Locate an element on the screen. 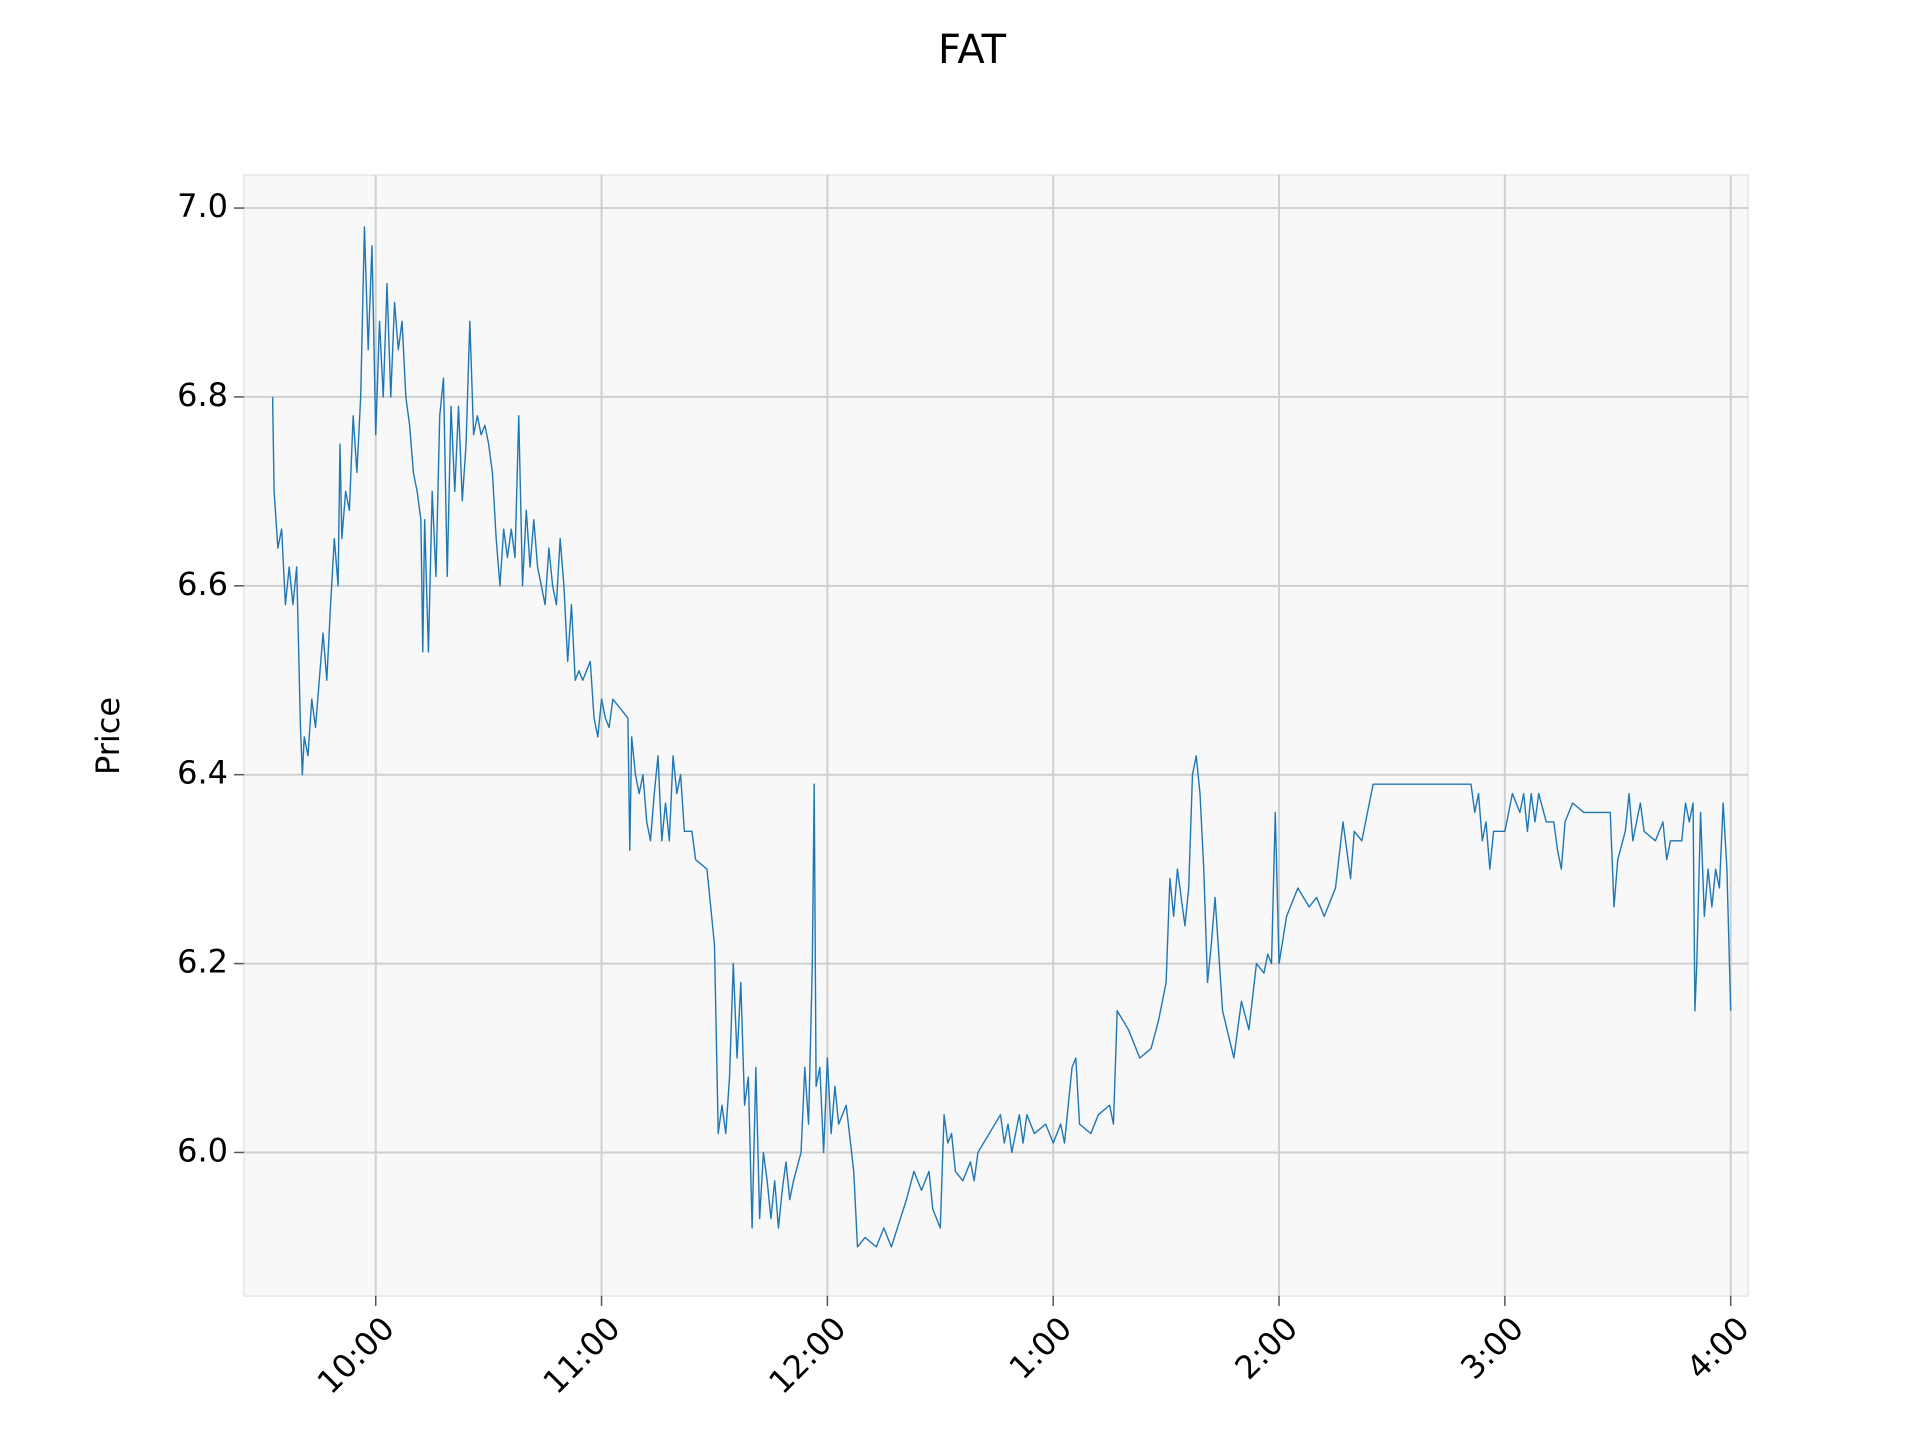 The width and height of the screenshot is (1920, 1440). y-tick-label: 6.0 is located at coordinates (202, 1150).